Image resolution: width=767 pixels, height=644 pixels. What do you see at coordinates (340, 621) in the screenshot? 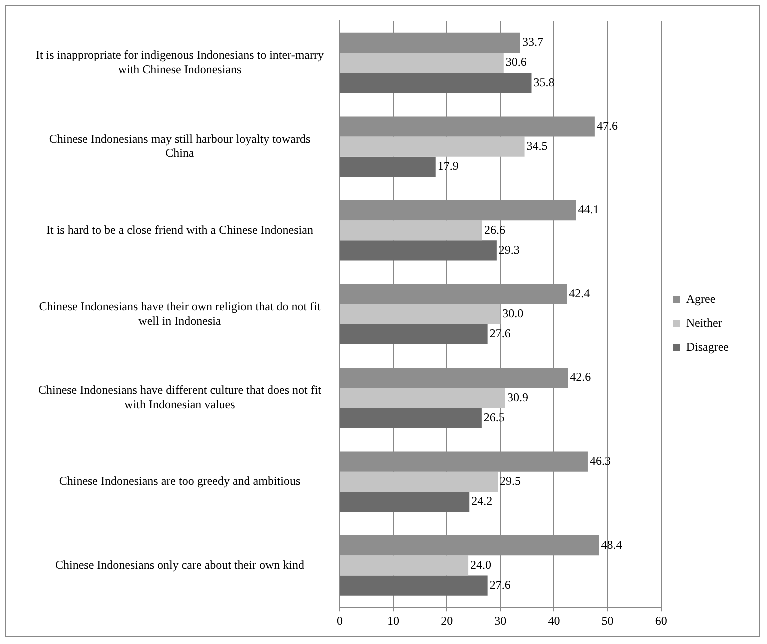
I see `x-tick-label: 0` at bounding box center [340, 621].